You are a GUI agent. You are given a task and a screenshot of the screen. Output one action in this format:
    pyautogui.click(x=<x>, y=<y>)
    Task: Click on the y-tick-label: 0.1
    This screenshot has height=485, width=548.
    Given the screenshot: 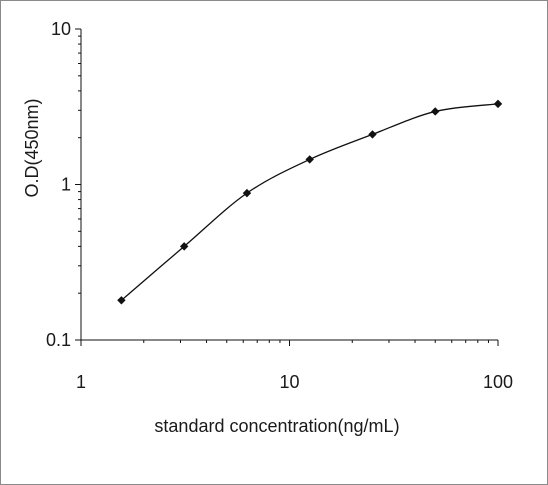 What is the action you would take?
    pyautogui.click(x=58, y=340)
    